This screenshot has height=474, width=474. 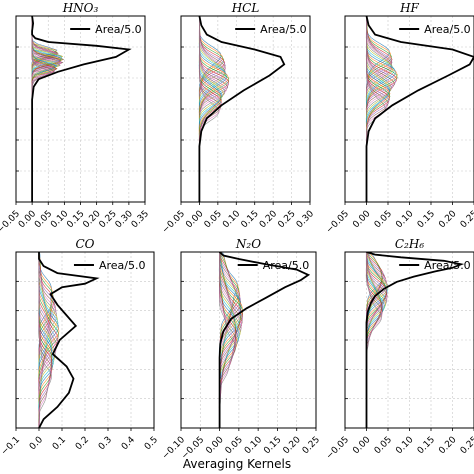 I want to click on x-tick-label: 0.0, so click(x=36, y=443).